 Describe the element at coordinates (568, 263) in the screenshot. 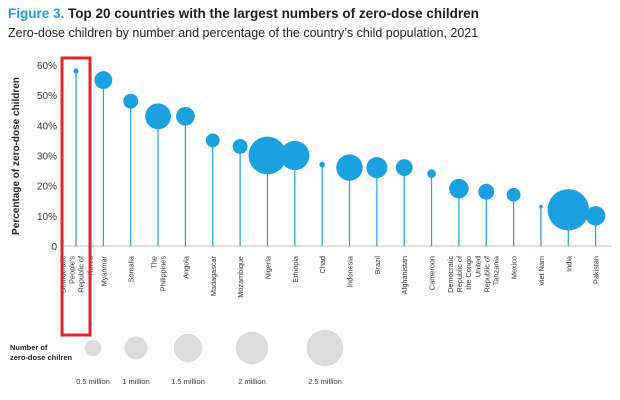

I see `x-tick-label: India` at that location.